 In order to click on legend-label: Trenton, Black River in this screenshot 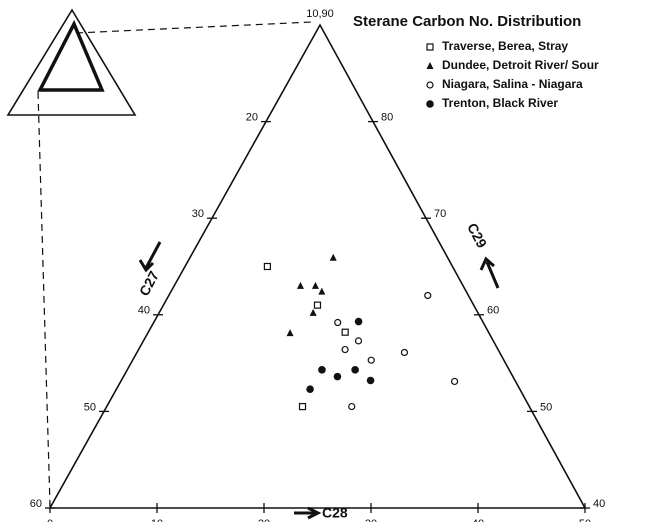, I will do `click(500, 103)`.